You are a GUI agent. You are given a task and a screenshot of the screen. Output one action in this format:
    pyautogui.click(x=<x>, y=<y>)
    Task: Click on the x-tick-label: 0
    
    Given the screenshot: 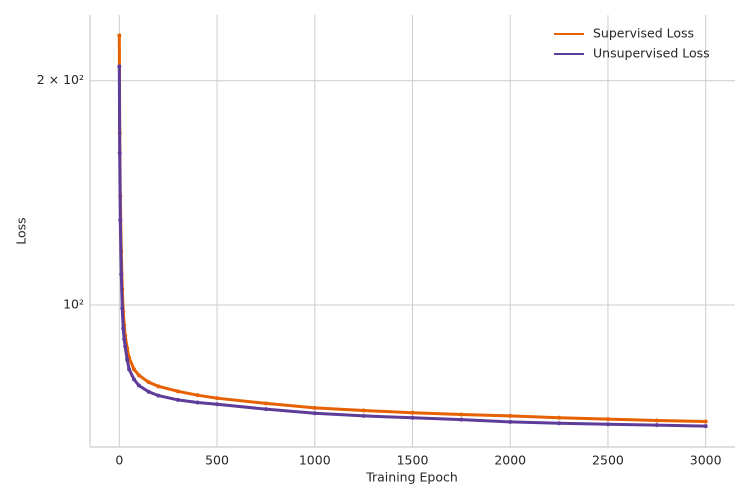 What is the action you would take?
    pyautogui.click(x=119, y=460)
    